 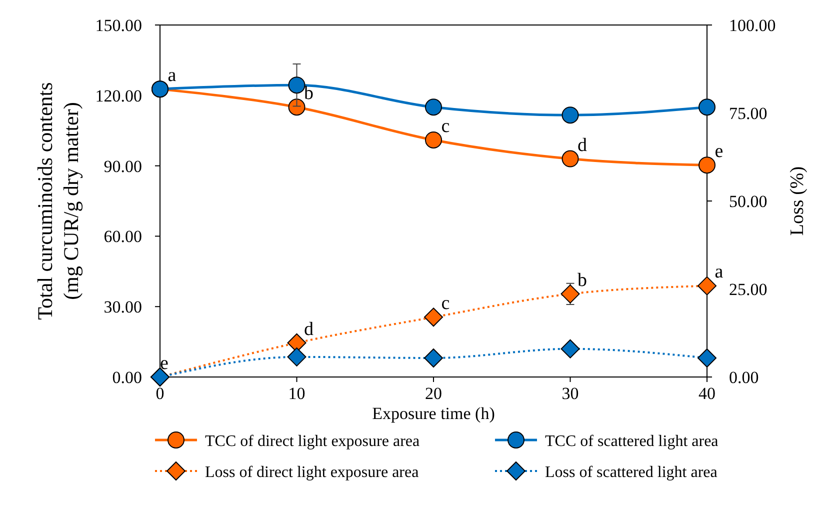 What do you see at coordinates (118, 96) in the screenshot?
I see `y-tick-label: 120.00` at bounding box center [118, 96].